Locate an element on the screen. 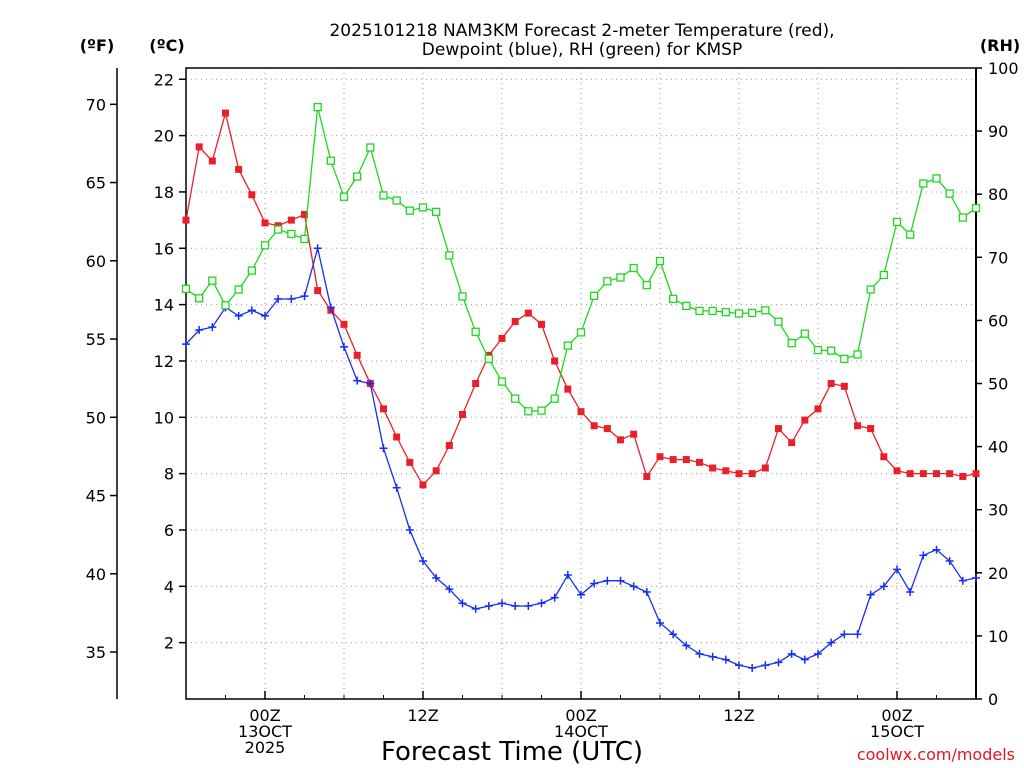 Image resolution: width=1024 pixels, height=768 pixels. rh-tick-label: 100 is located at coordinates (1003, 68).